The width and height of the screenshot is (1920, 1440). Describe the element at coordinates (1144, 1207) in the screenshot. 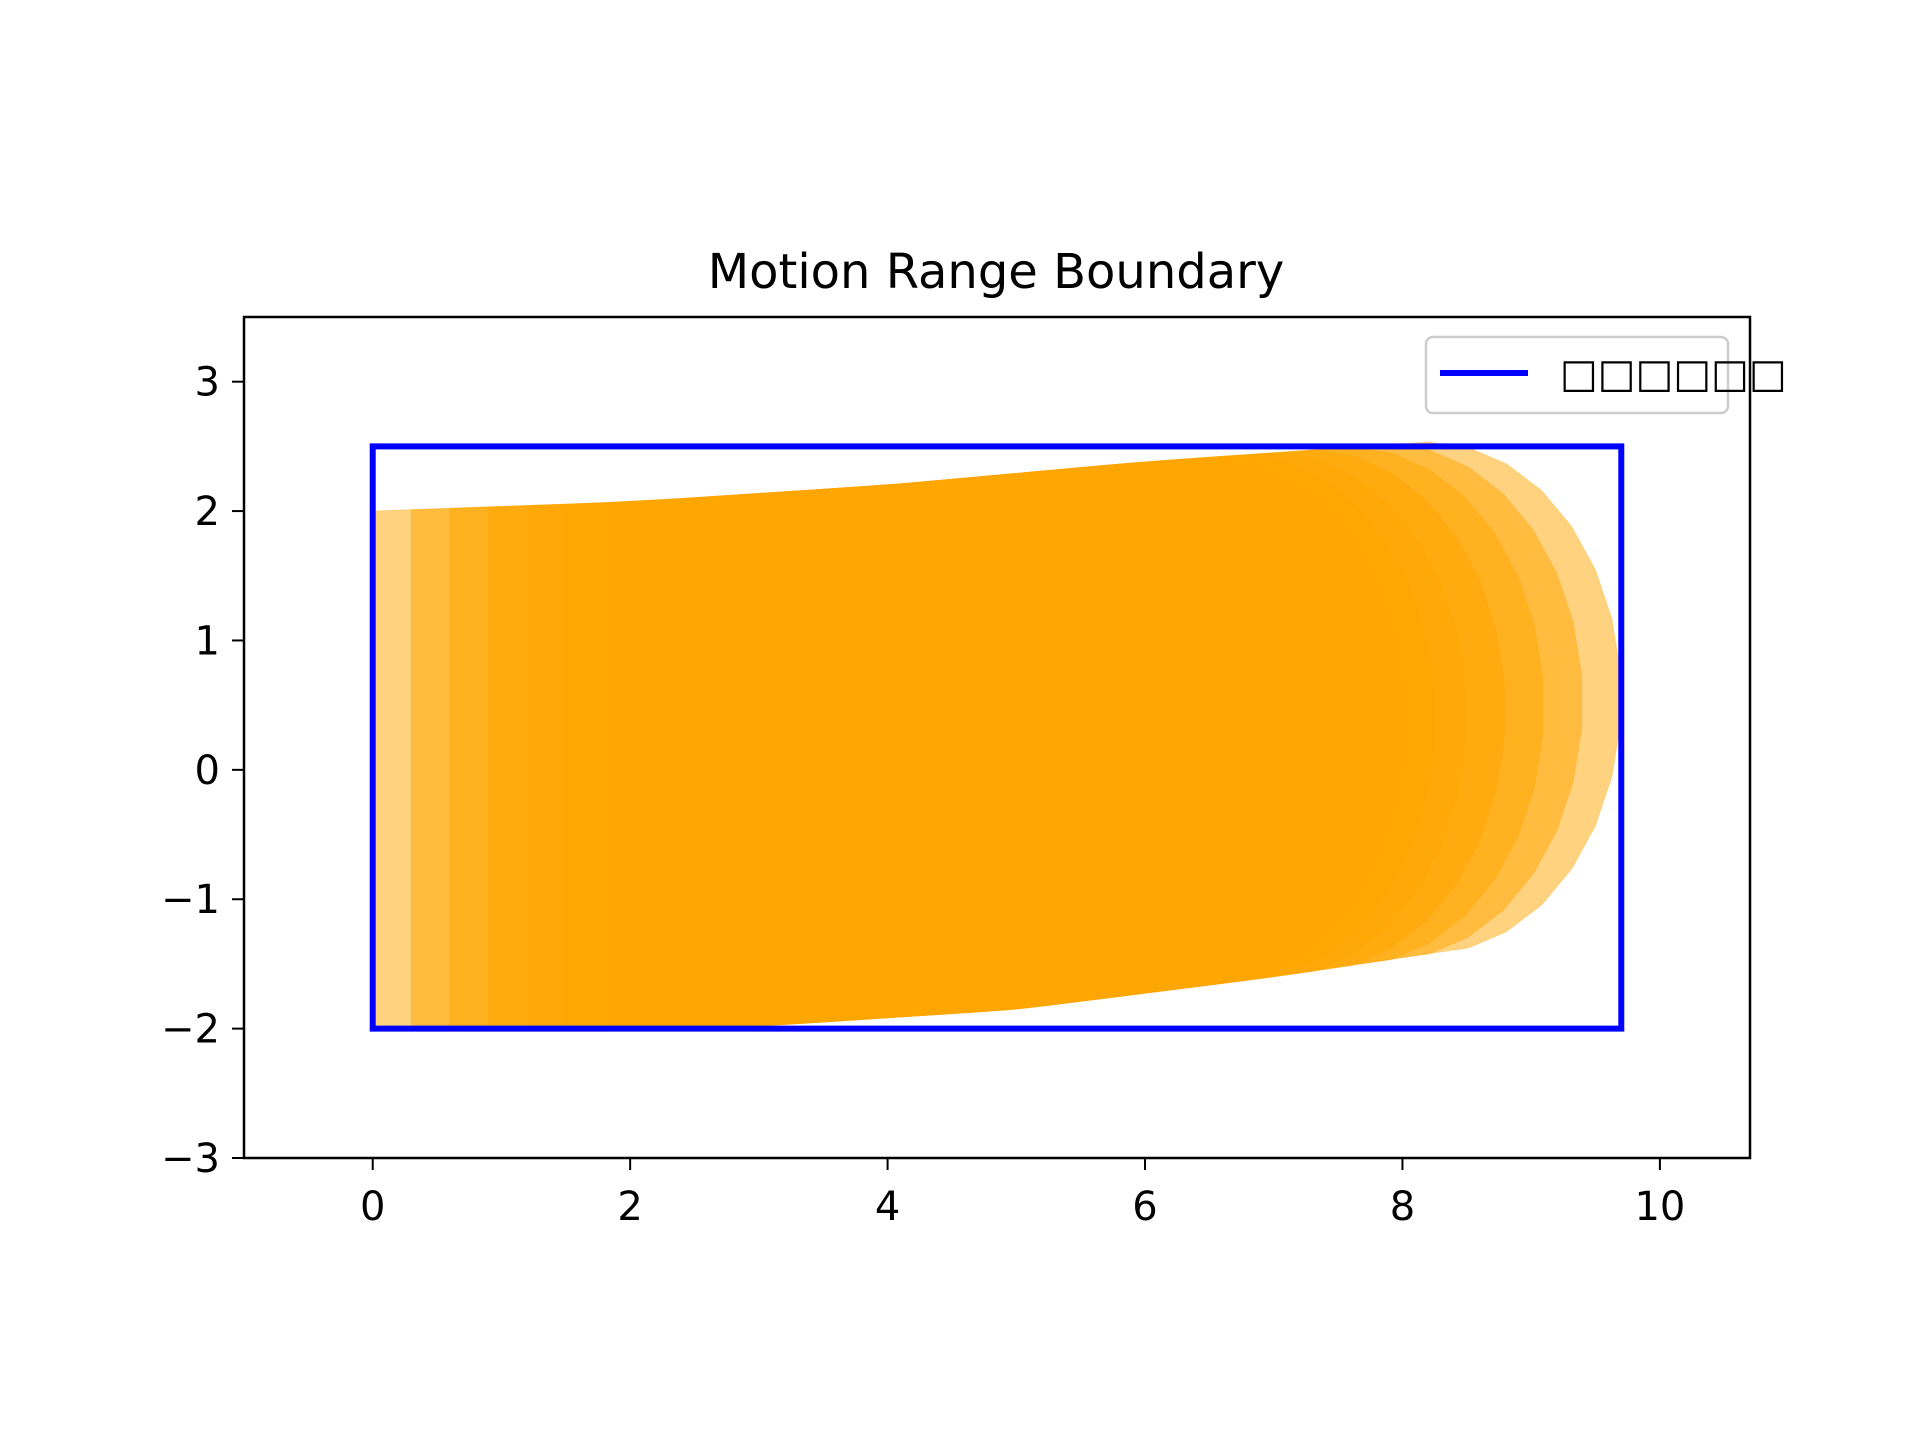

I see `x-tick-label: 6` at that location.